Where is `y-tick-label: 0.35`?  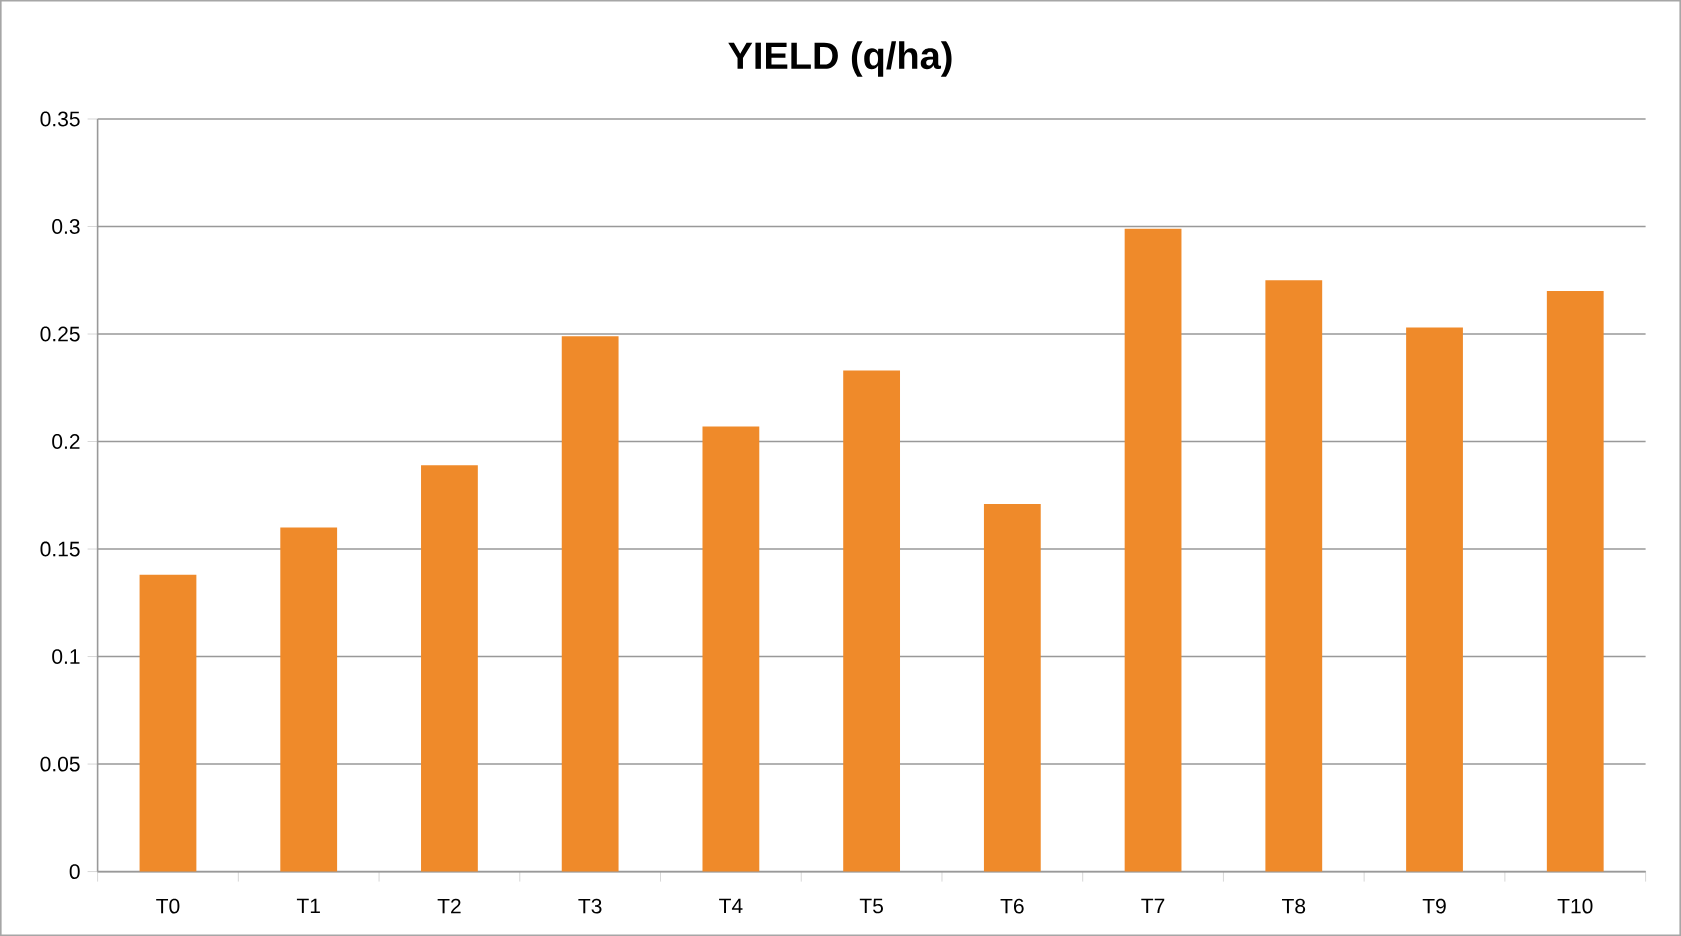 y-tick-label: 0.35 is located at coordinates (60, 119).